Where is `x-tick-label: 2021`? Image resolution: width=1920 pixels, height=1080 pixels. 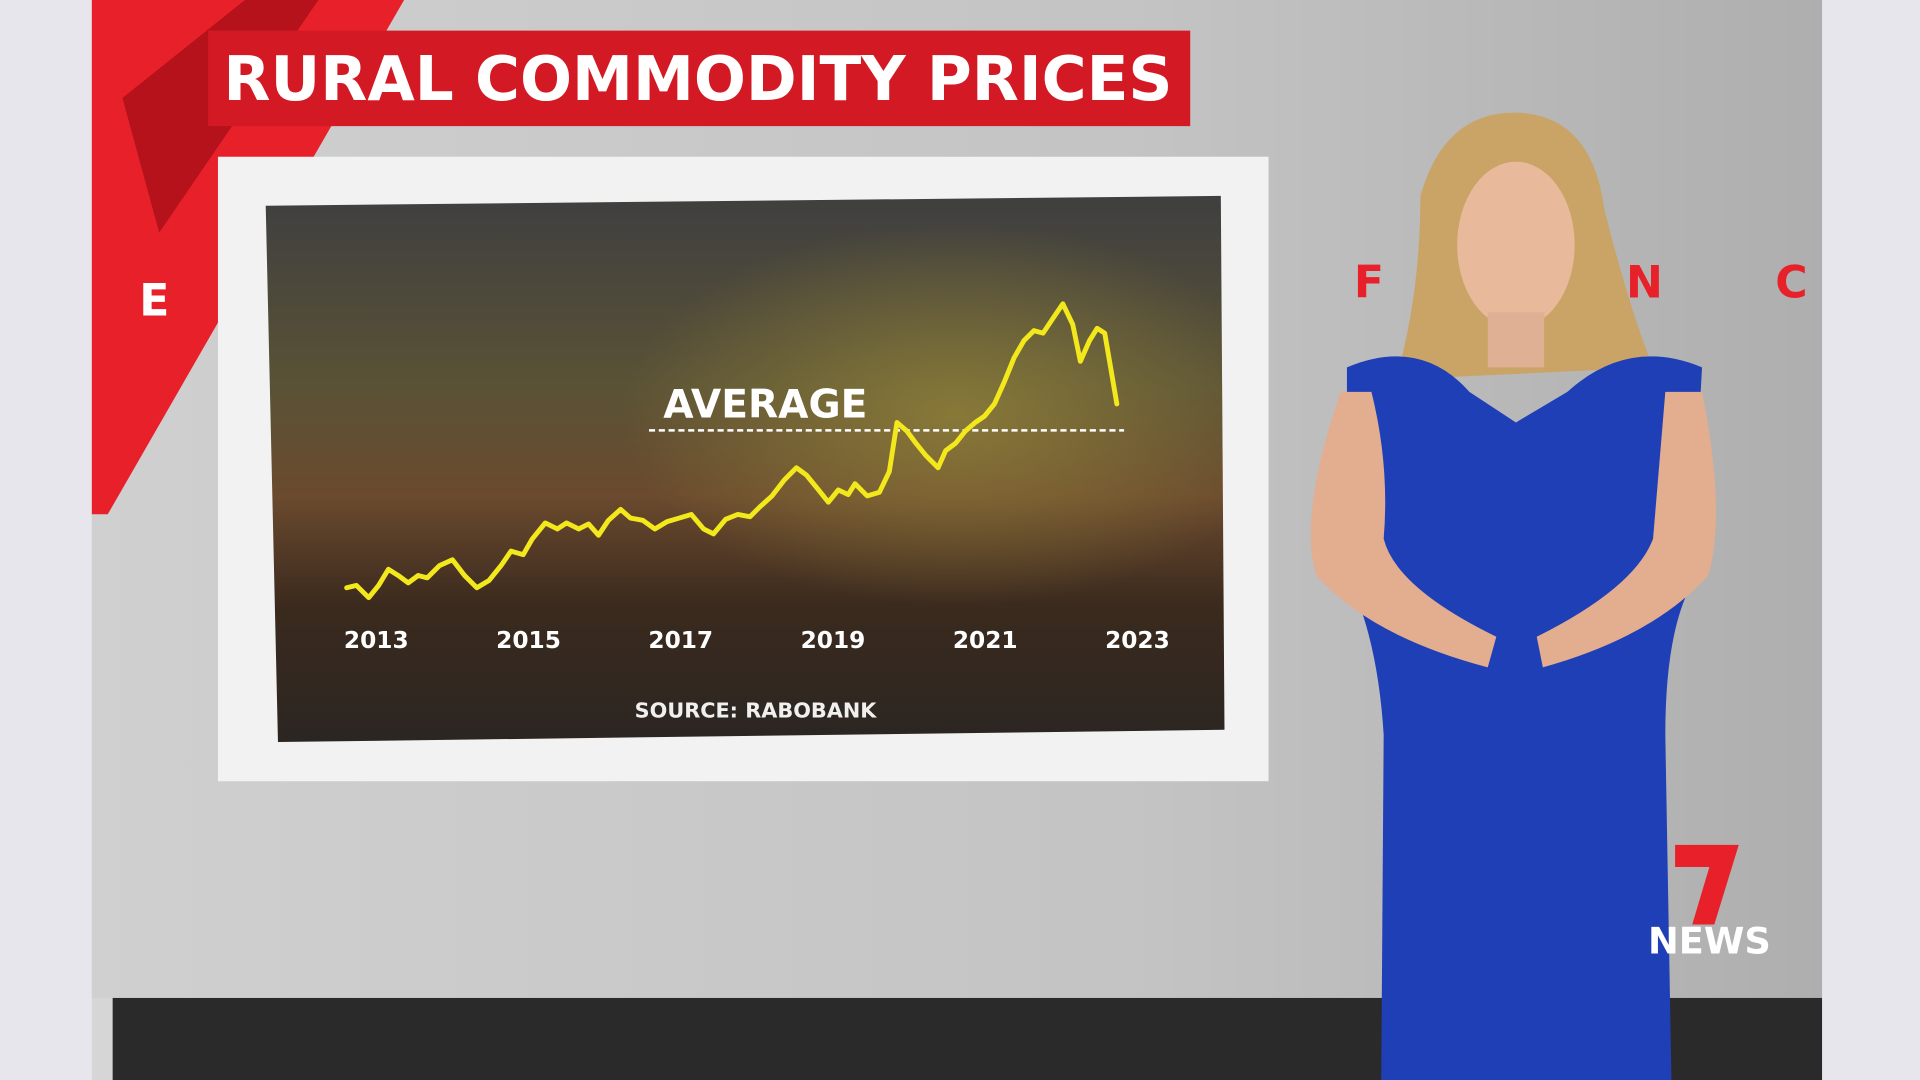
x-tick-label: 2021 is located at coordinates (985, 640).